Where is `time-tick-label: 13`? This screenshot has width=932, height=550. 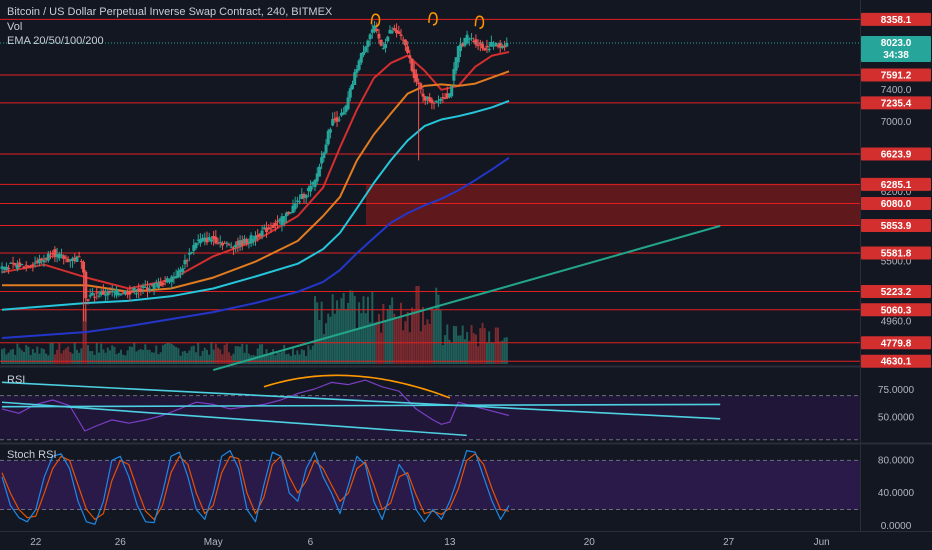 time-tick-label: 13 is located at coordinates (450, 542).